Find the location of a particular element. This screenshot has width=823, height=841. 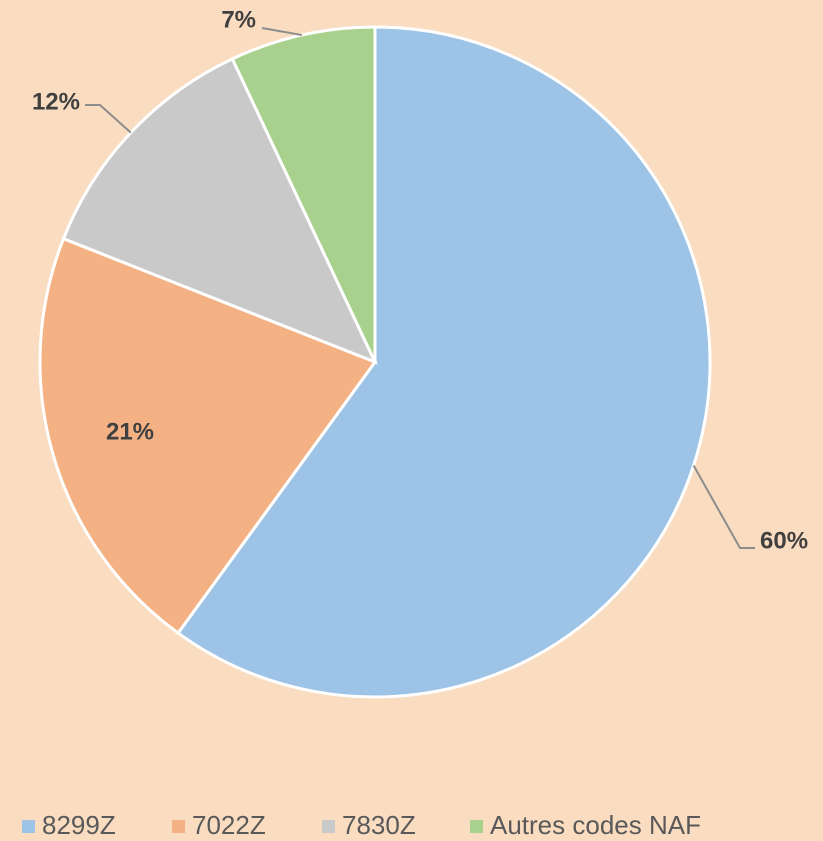

legend-label: Autres codes NAF is located at coordinates (595, 825).